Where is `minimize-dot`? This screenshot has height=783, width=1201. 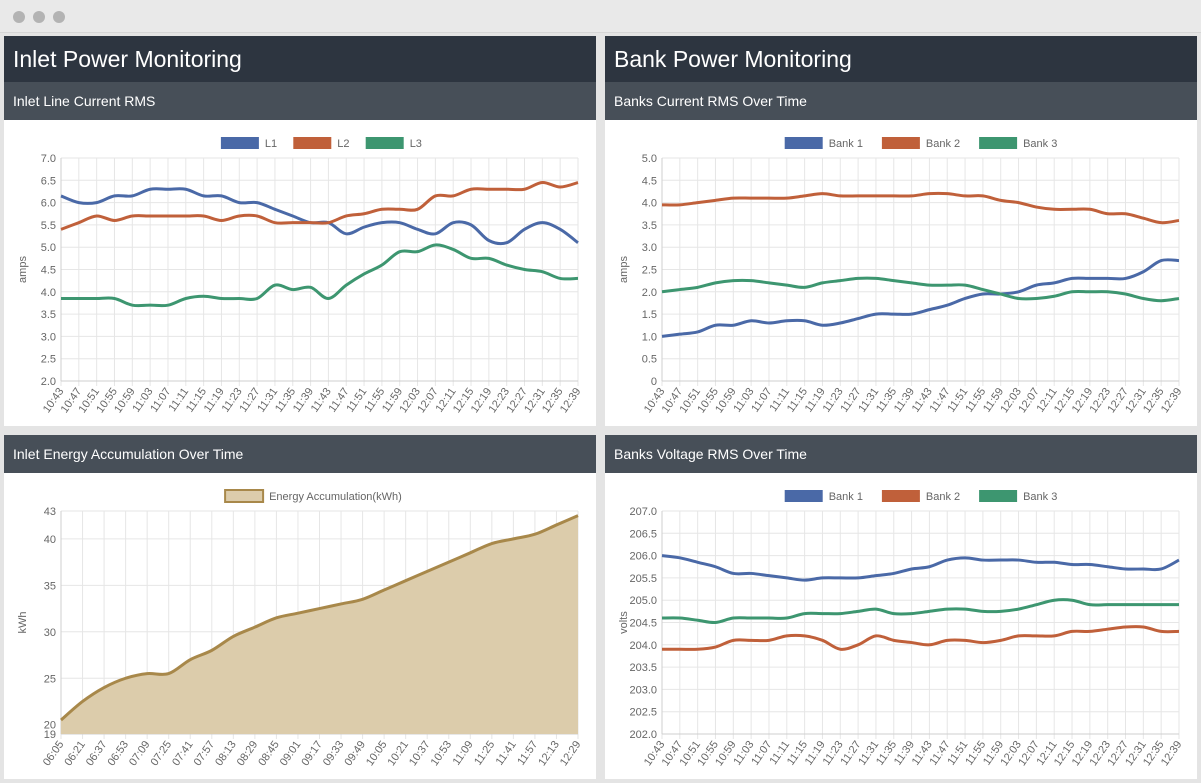 minimize-dot is located at coordinates (39, 17).